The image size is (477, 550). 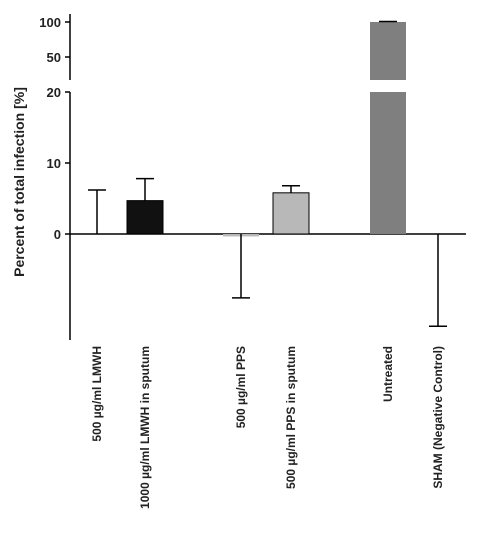 What do you see at coordinates (438, 417) in the screenshot?
I see `x-category-label-5: SHAM (Negative Control)` at bounding box center [438, 417].